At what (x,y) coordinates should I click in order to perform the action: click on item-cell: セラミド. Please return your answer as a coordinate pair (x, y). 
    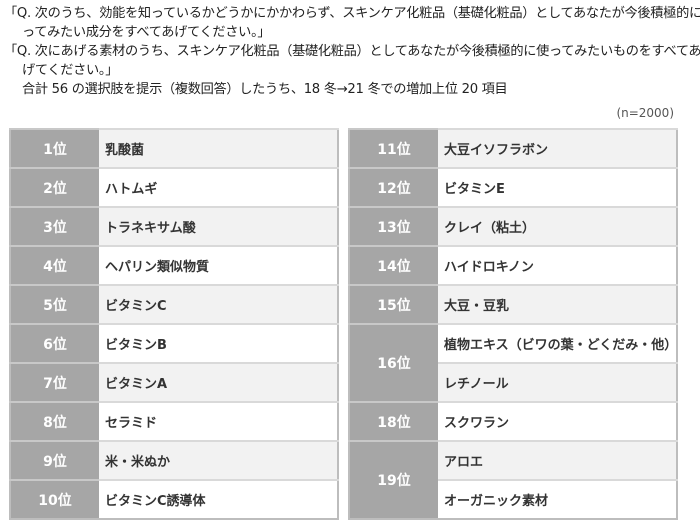
    Looking at the image, I should click on (218, 421).